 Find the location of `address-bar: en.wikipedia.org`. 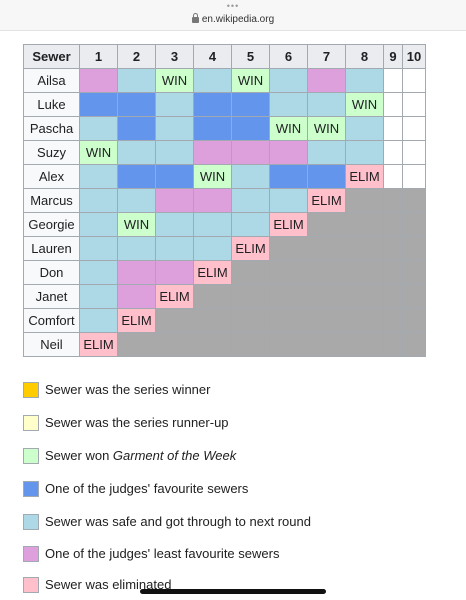

address-bar: en.wikipedia.org is located at coordinates (233, 19).